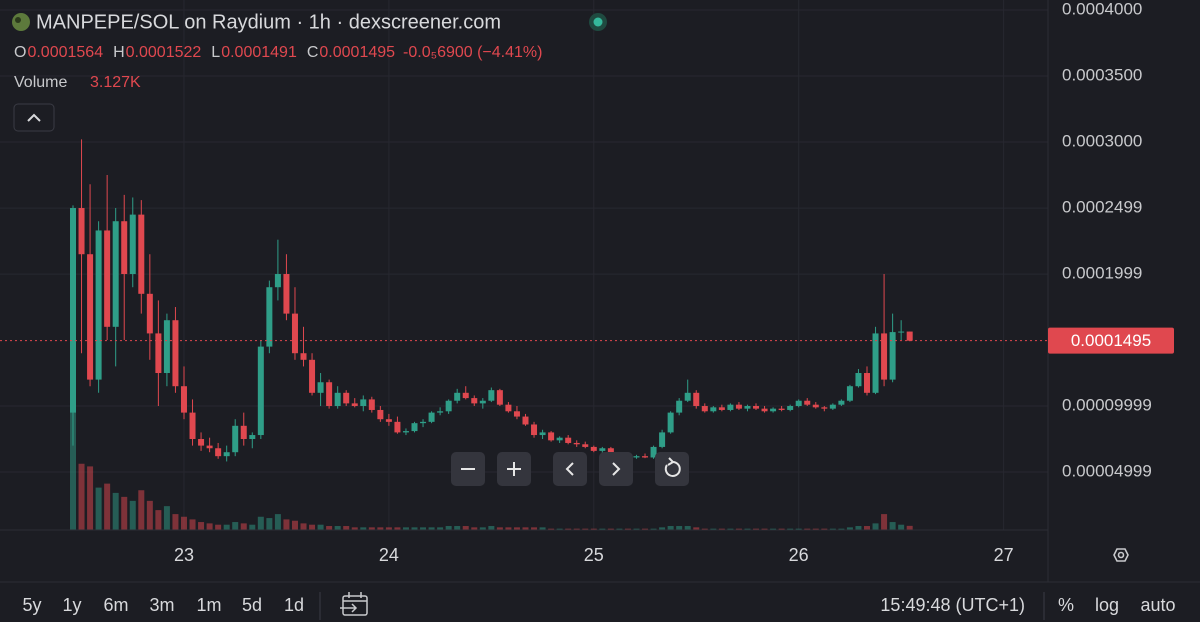 The height and width of the screenshot is (622, 1200). I want to click on scroll-left-button, so click(570, 469).